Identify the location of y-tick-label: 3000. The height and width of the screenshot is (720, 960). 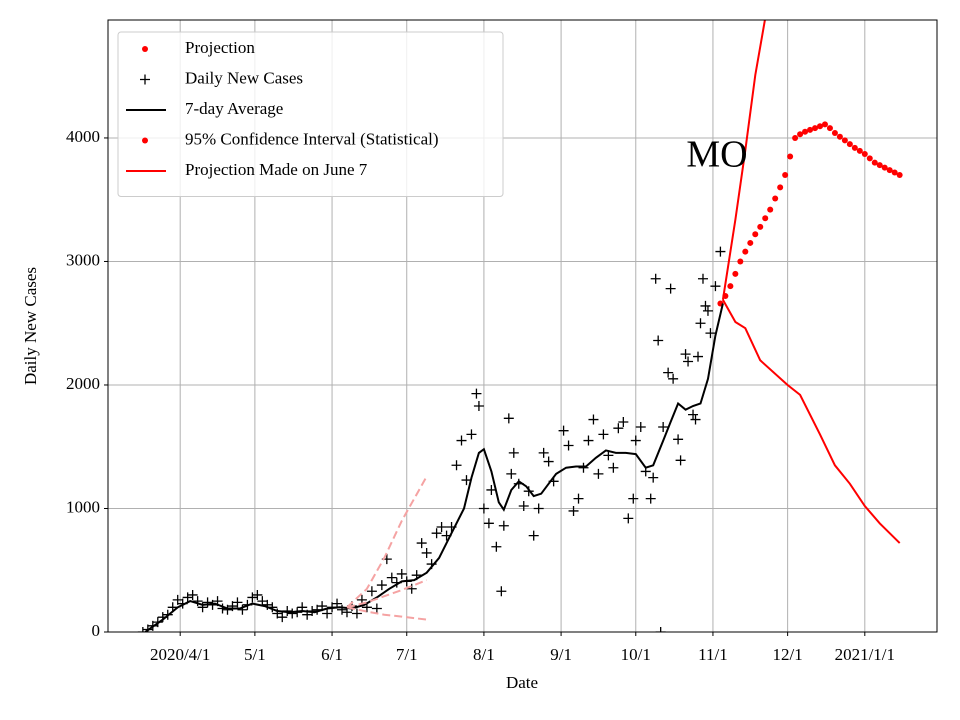
(83, 259).